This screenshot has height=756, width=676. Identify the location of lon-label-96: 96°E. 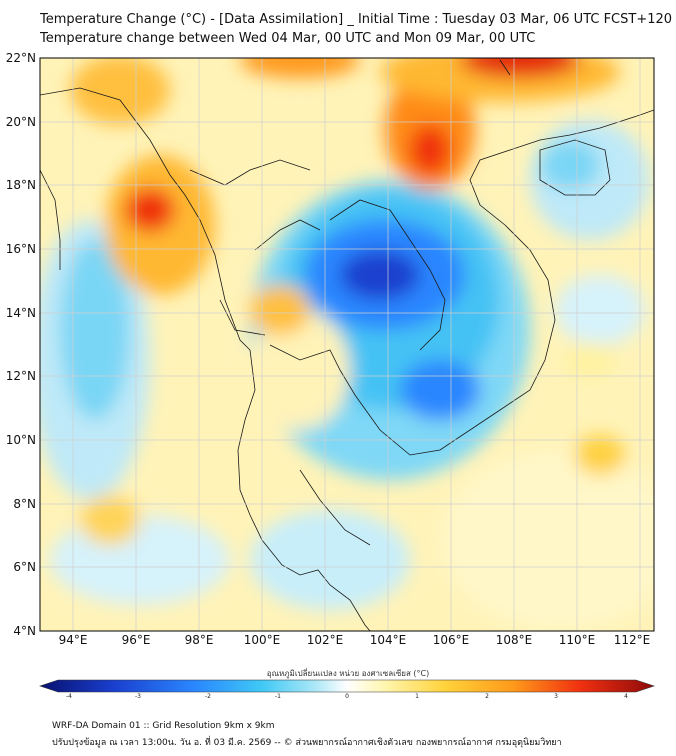
(136, 640).